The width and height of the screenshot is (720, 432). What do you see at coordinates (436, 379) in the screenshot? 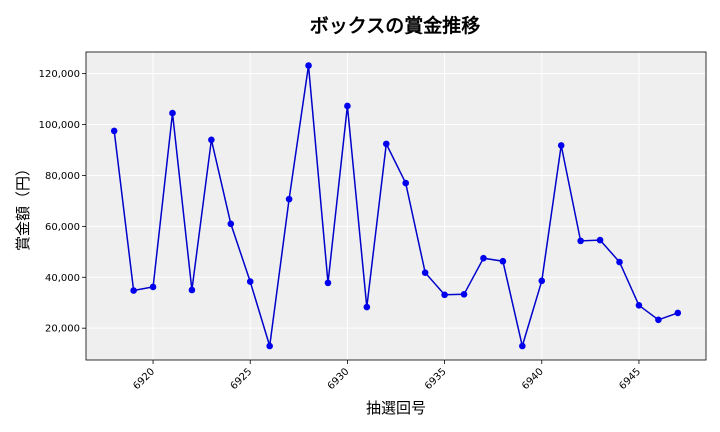
I see `x-tick-label: 6935` at bounding box center [436, 379].